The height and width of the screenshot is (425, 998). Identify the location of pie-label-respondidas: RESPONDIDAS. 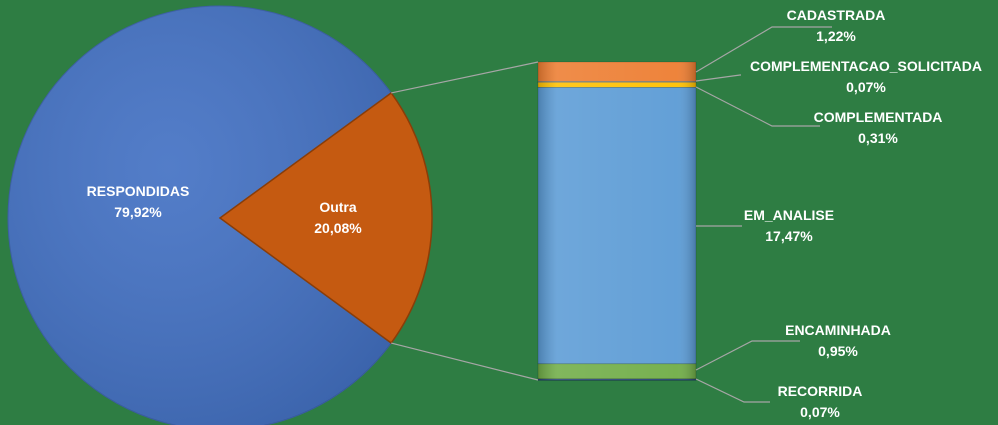
(138, 191).